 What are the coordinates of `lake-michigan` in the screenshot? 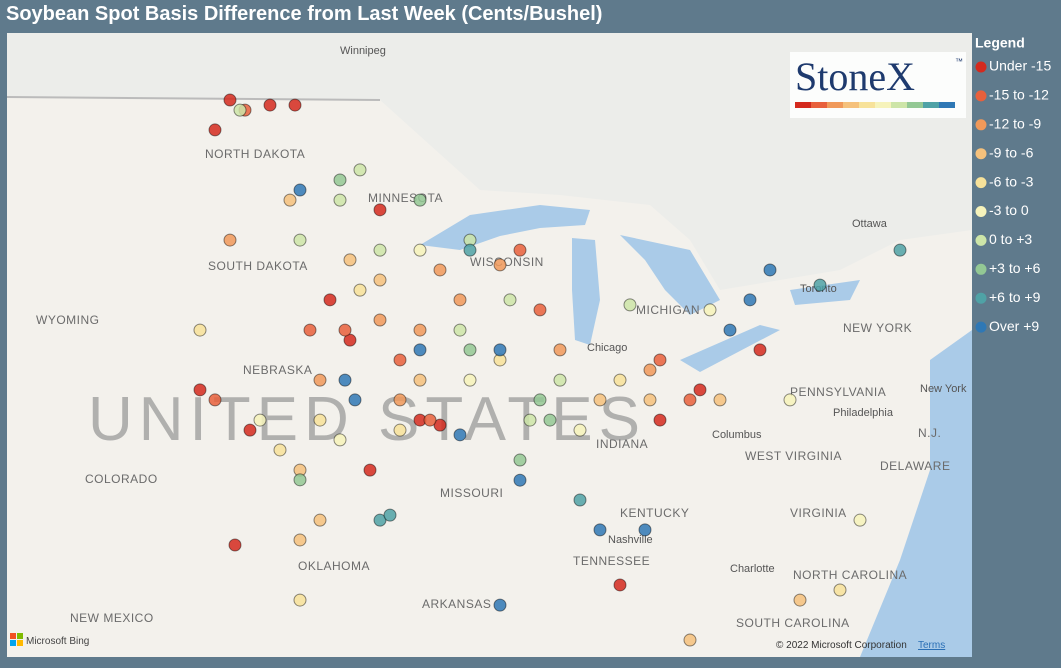 It's located at (586, 291).